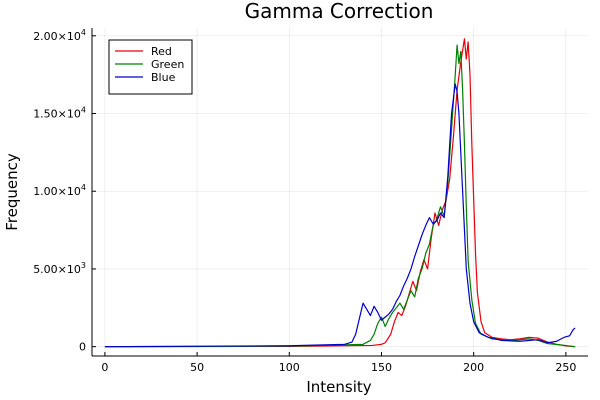 The width and height of the screenshot is (600, 400). Describe the element at coordinates (197, 367) in the screenshot. I see `x-tick-label: 50` at that location.